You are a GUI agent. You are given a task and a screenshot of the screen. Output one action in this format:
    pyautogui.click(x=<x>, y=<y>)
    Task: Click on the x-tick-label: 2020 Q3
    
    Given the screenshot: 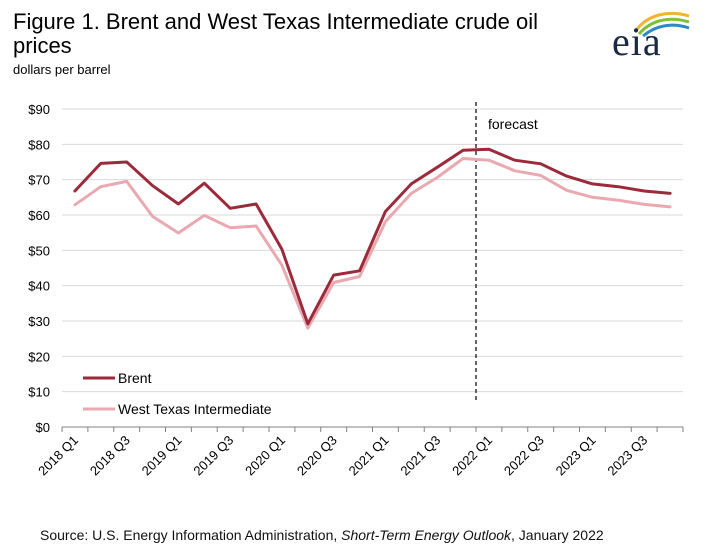 What is the action you would take?
    pyautogui.click(x=317, y=456)
    